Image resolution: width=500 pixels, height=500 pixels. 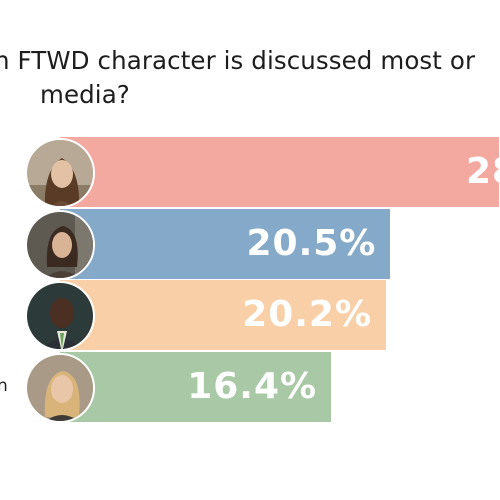 I want to click on blonde-woman-icon, so click(x=60, y=387).